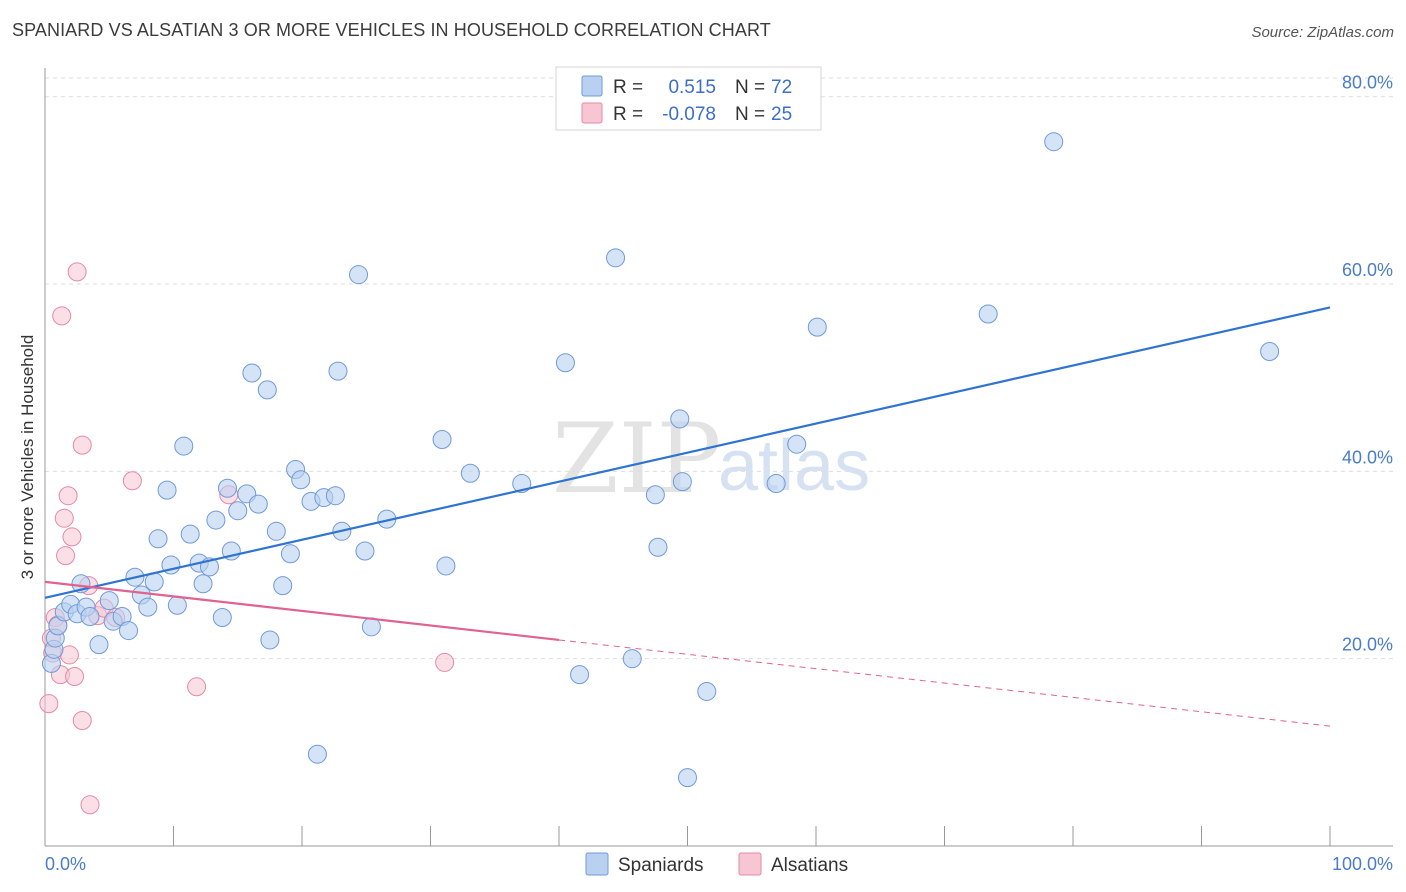  What do you see at coordinates (636, 459) in the screenshot?
I see `watermark-zip: ZIP` at bounding box center [636, 459].